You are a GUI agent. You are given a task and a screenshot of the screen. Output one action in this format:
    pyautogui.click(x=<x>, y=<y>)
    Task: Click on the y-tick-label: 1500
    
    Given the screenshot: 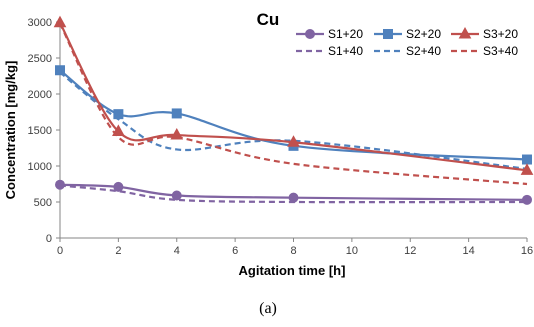 What is the action you would take?
    pyautogui.click(x=40, y=131)
    